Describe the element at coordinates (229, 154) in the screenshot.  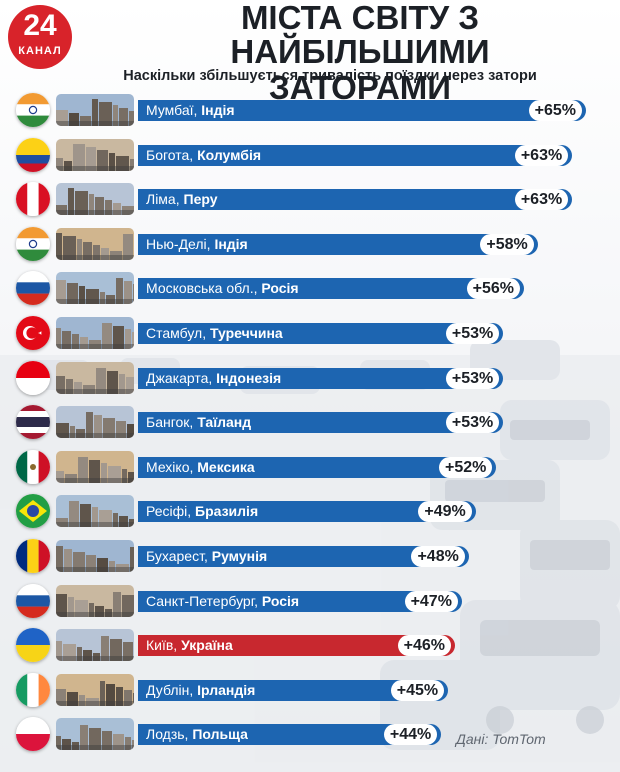
I see `country-name: Колумбія` at that location.